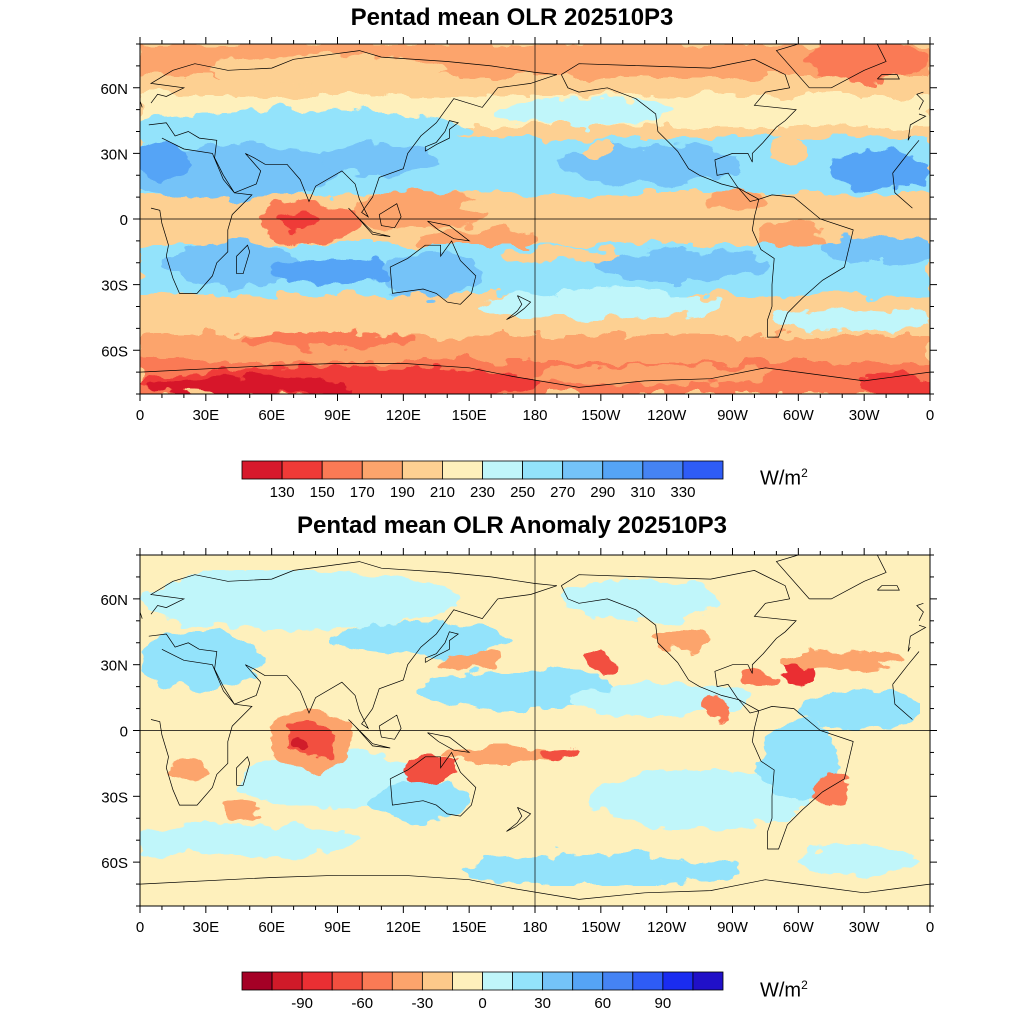  What do you see at coordinates (337, 927) in the screenshot?
I see `olr-anomaly-lon-label: 90E` at bounding box center [337, 927].